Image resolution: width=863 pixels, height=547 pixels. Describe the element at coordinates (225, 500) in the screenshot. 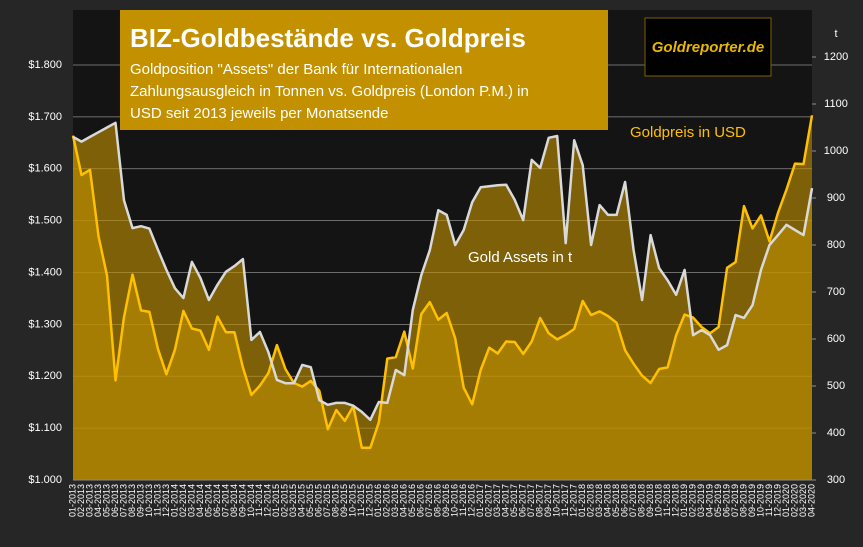

I see `x-tick-label: 07-2014` at that location.